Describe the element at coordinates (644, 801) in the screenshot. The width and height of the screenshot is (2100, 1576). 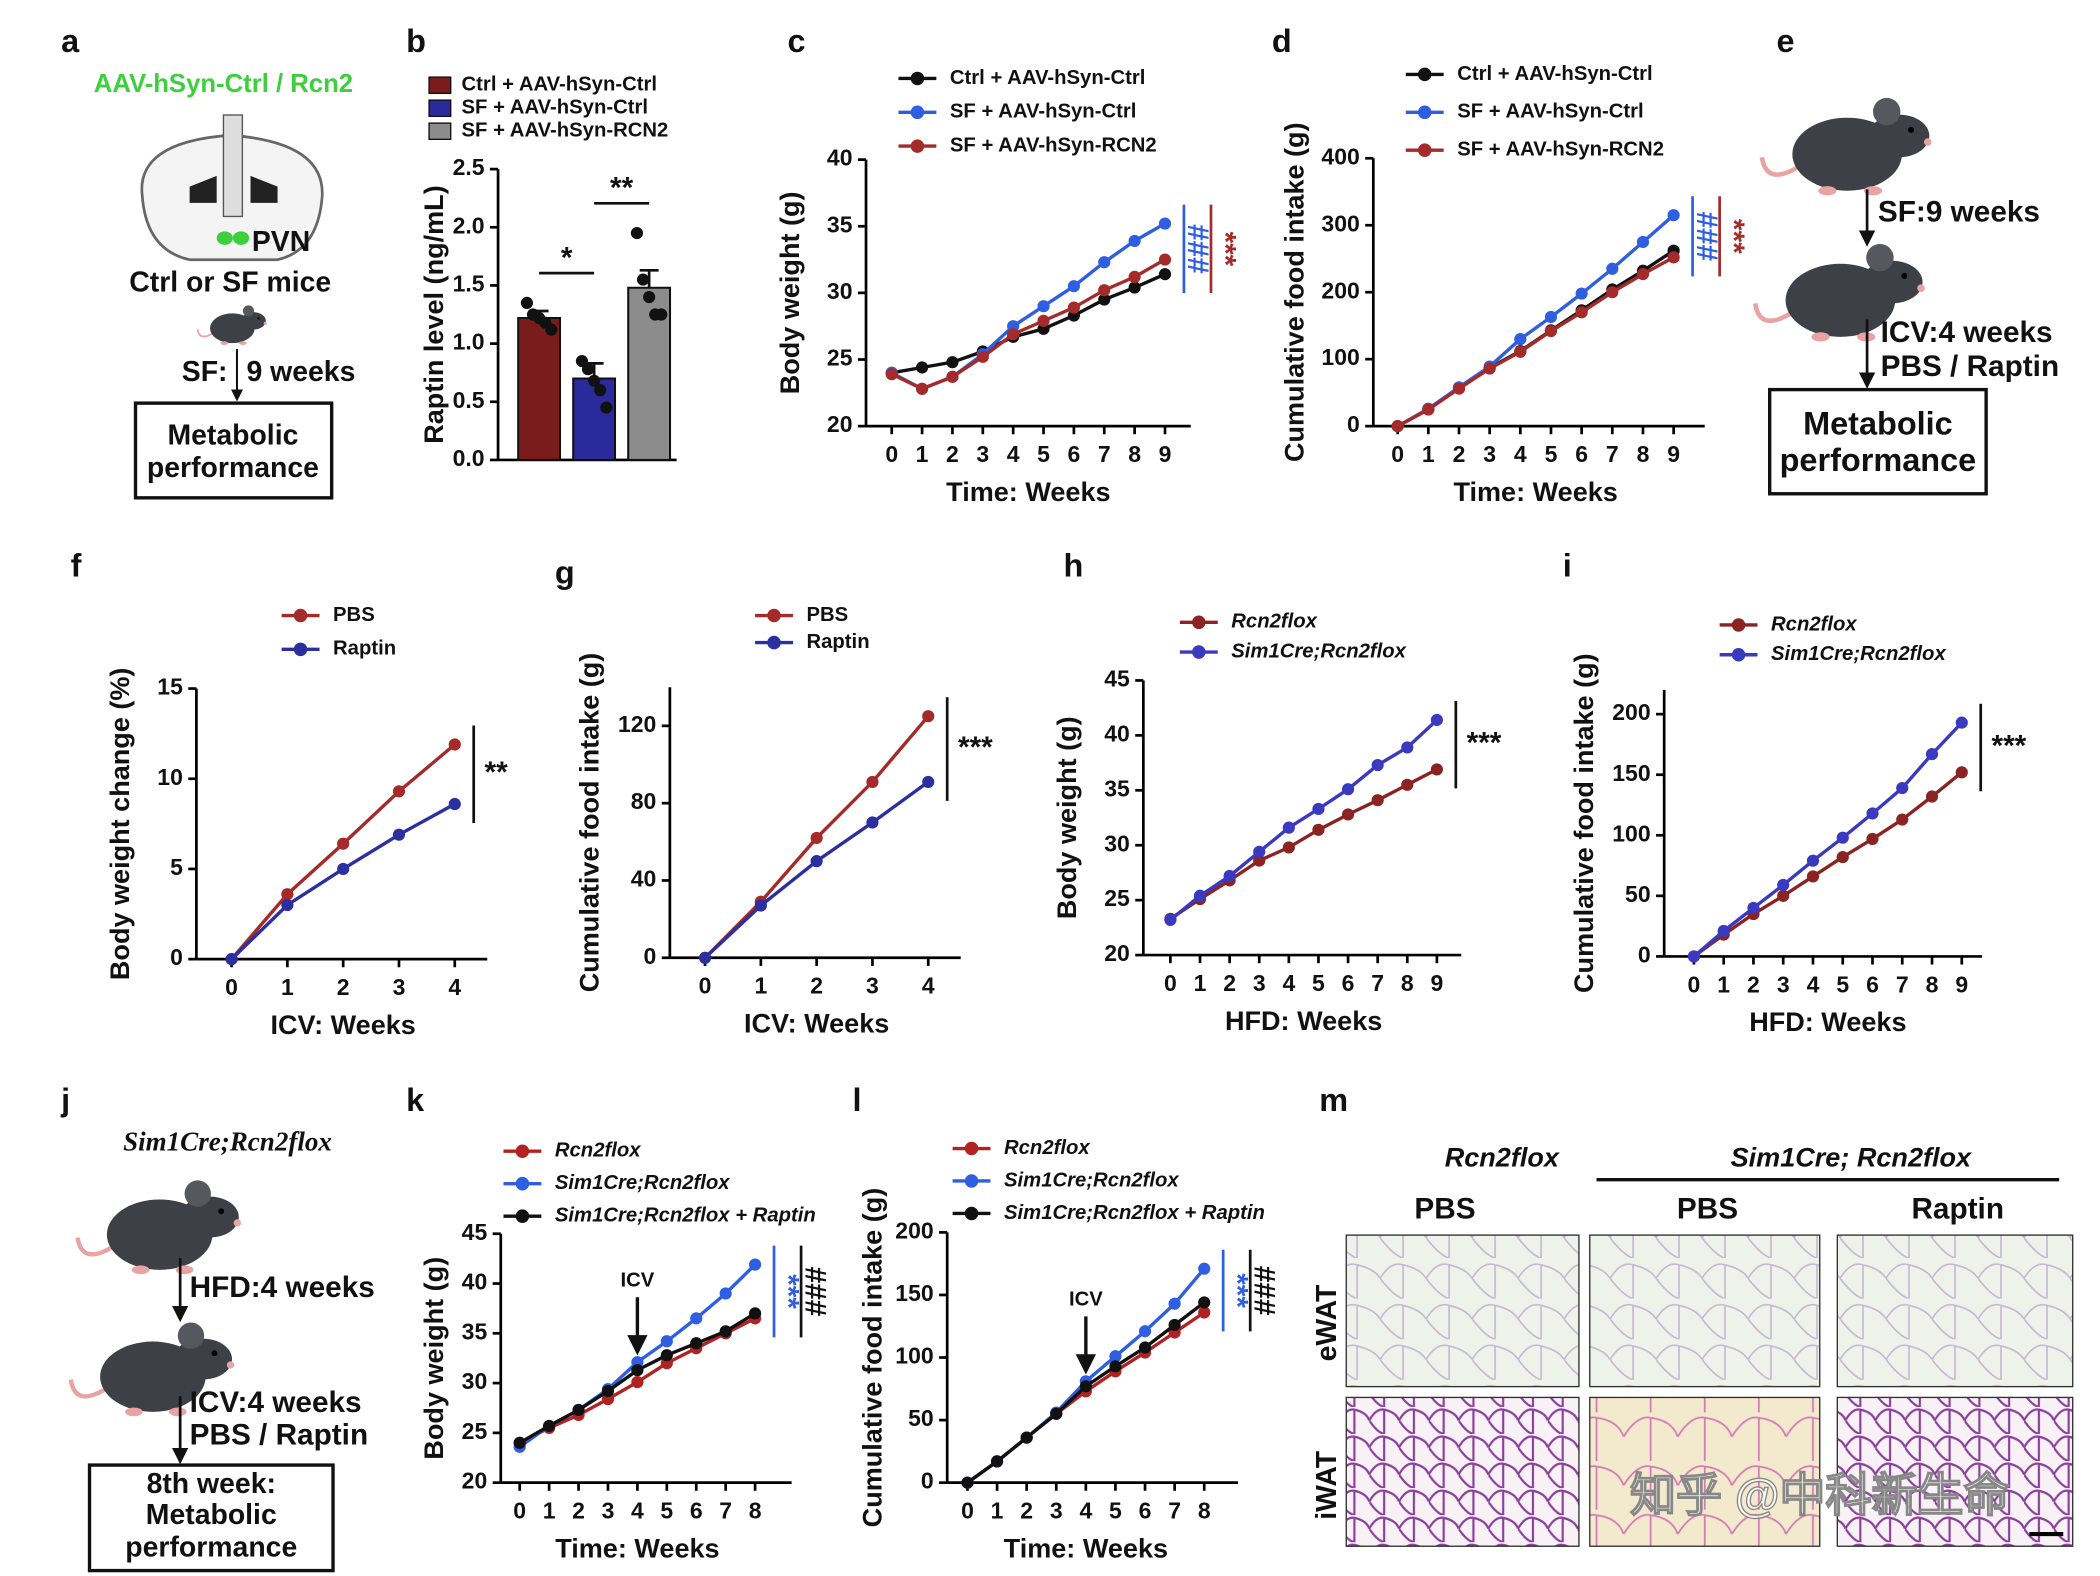
I see `y-tick-label: 80` at that location.